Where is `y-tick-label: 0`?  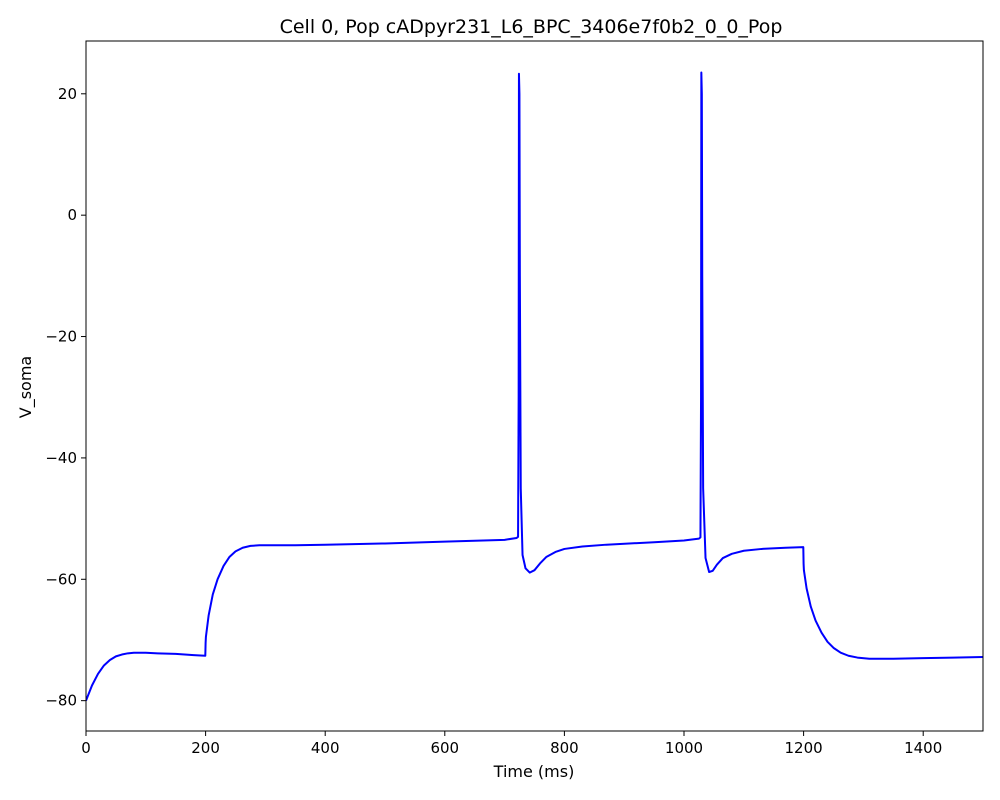
y-tick-label: 0 is located at coordinates (72, 215).